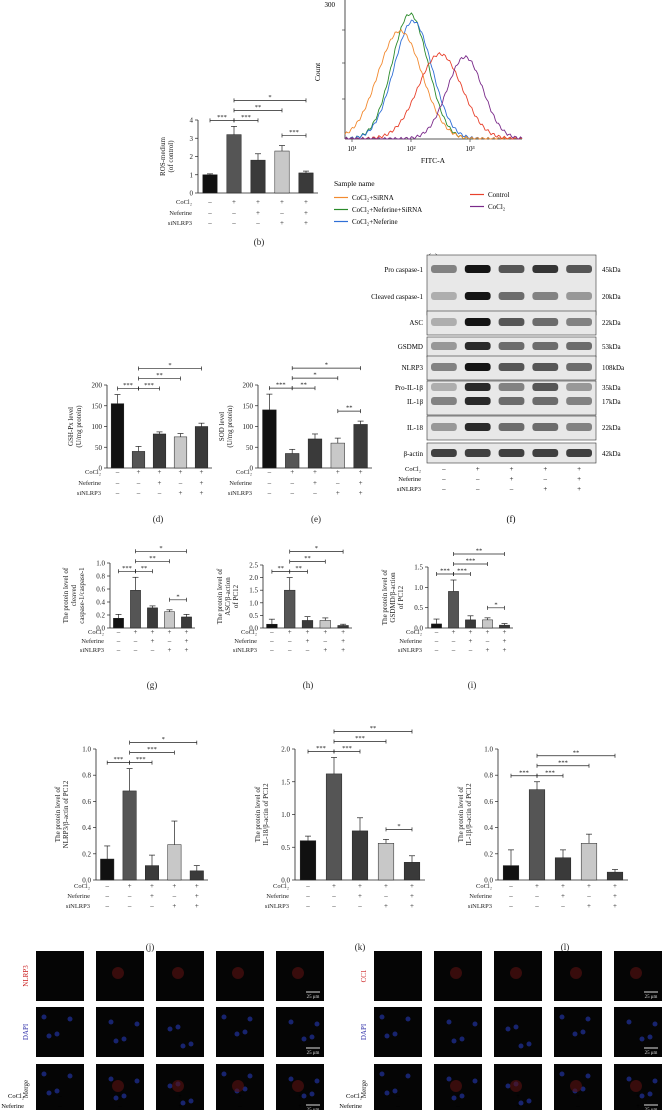 Image resolution: width=664 pixels, height=1110 pixels. Describe the element at coordinates (364, 975) in the screenshot. I see `row-label: CC1` at that location.